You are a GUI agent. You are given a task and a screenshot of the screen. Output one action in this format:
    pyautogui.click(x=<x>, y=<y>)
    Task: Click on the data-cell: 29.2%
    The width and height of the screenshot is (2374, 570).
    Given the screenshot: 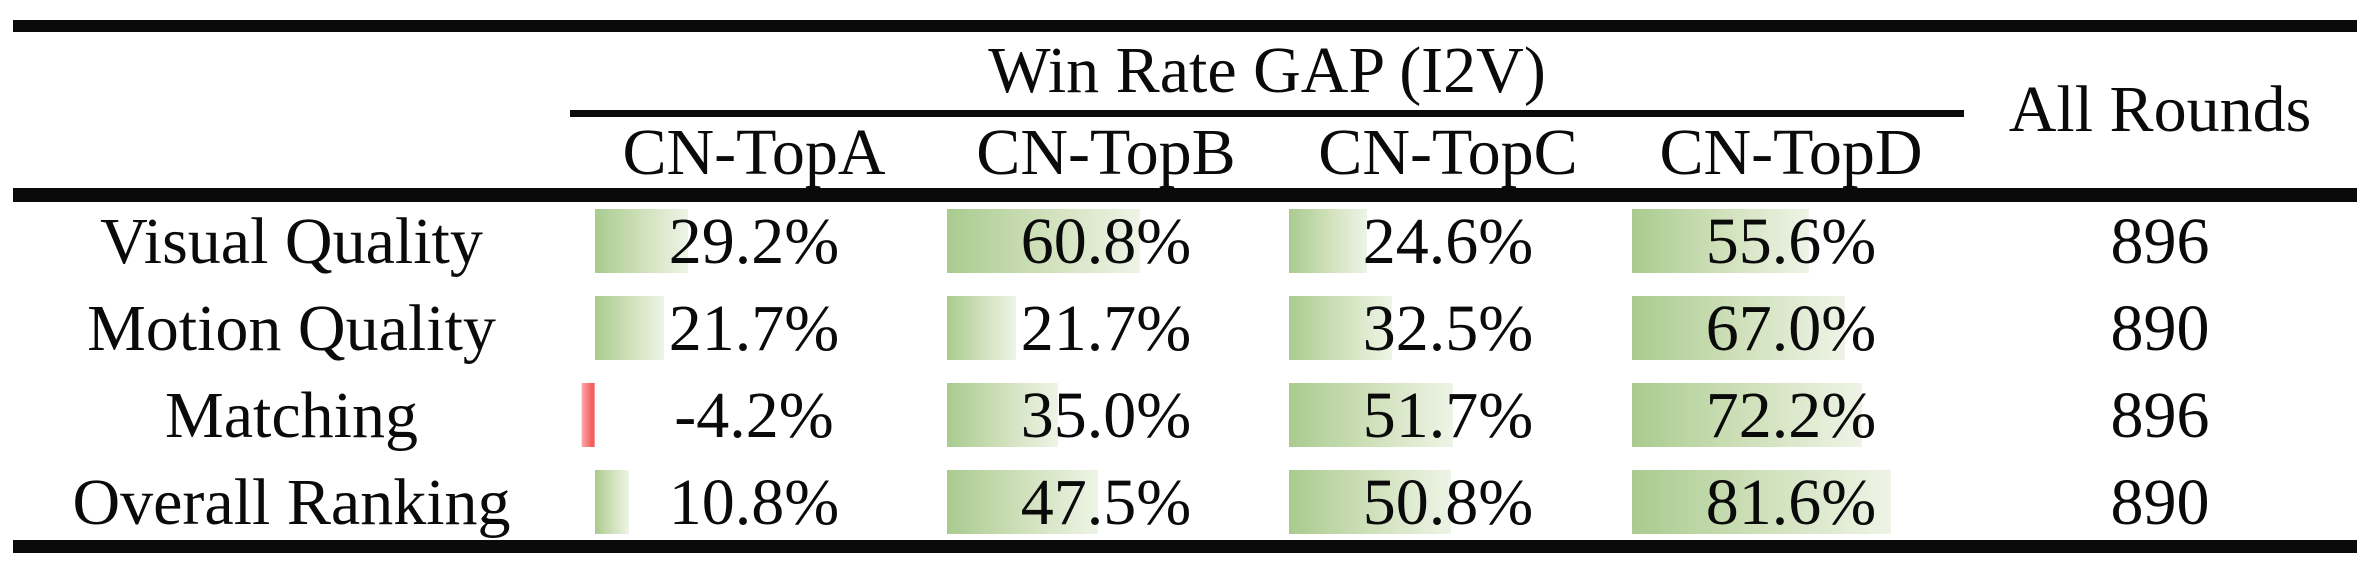 What is the action you would take?
    pyautogui.click(x=754, y=241)
    